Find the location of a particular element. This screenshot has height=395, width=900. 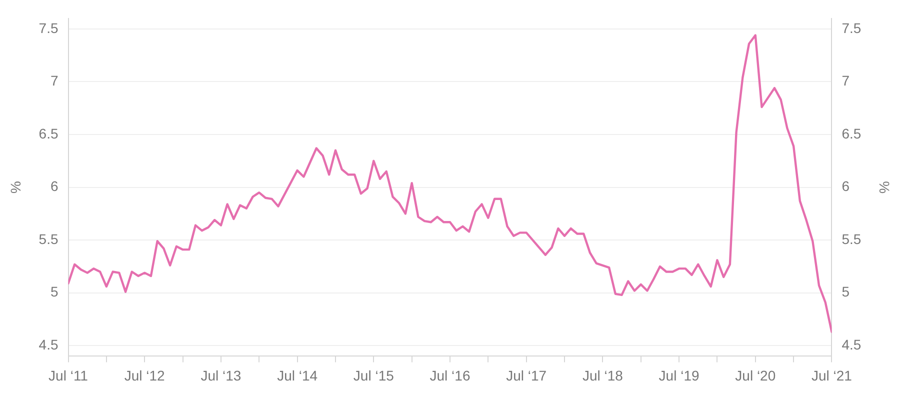

x-tick-label: Jul ‘14 is located at coordinates (297, 375).